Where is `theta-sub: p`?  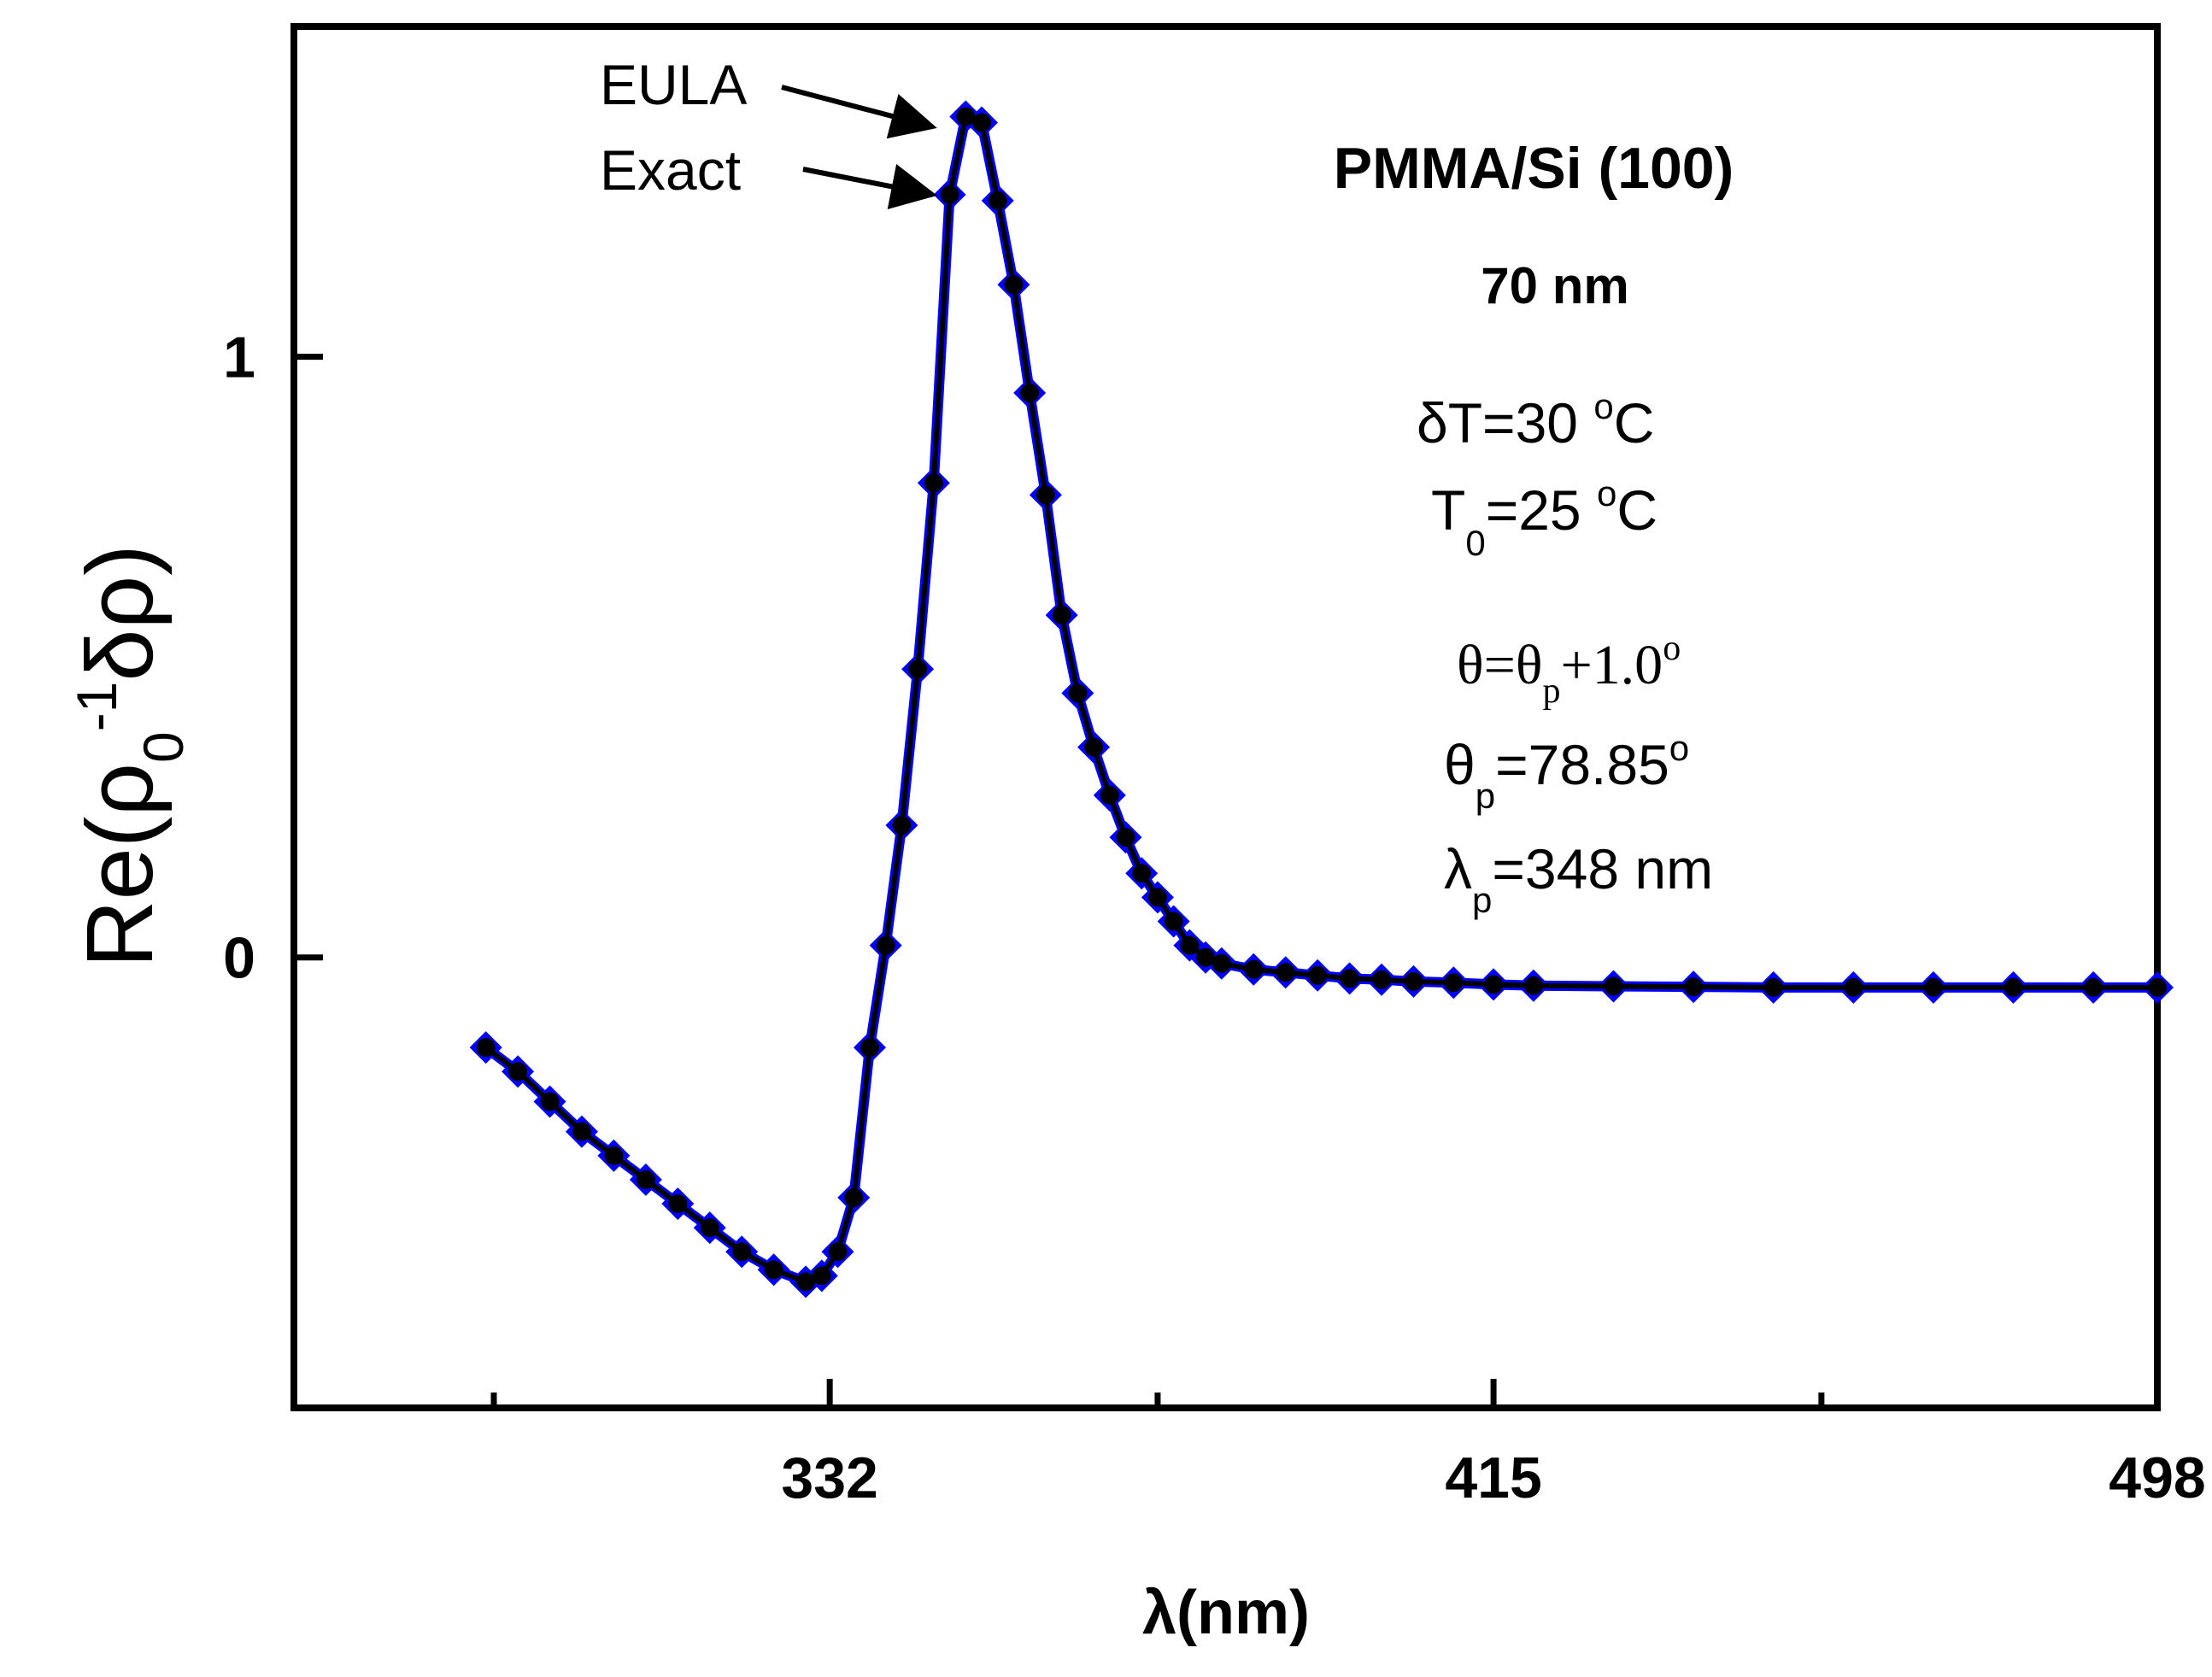
theta-sub: p is located at coordinates (1551, 691).